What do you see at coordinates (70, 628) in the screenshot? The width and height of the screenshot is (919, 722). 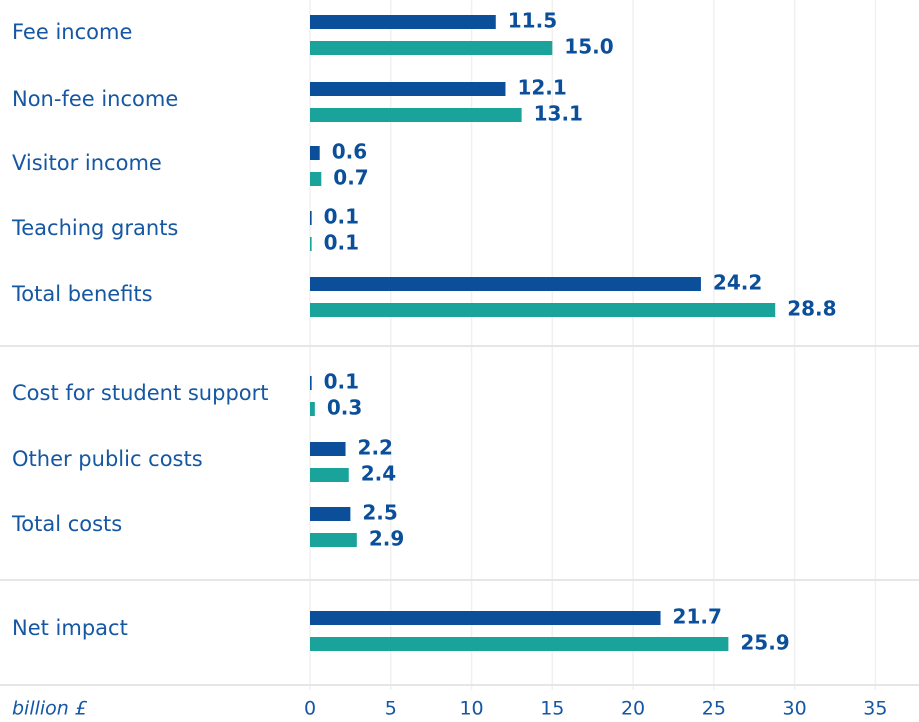 I see `category-label: Net impact` at bounding box center [70, 628].